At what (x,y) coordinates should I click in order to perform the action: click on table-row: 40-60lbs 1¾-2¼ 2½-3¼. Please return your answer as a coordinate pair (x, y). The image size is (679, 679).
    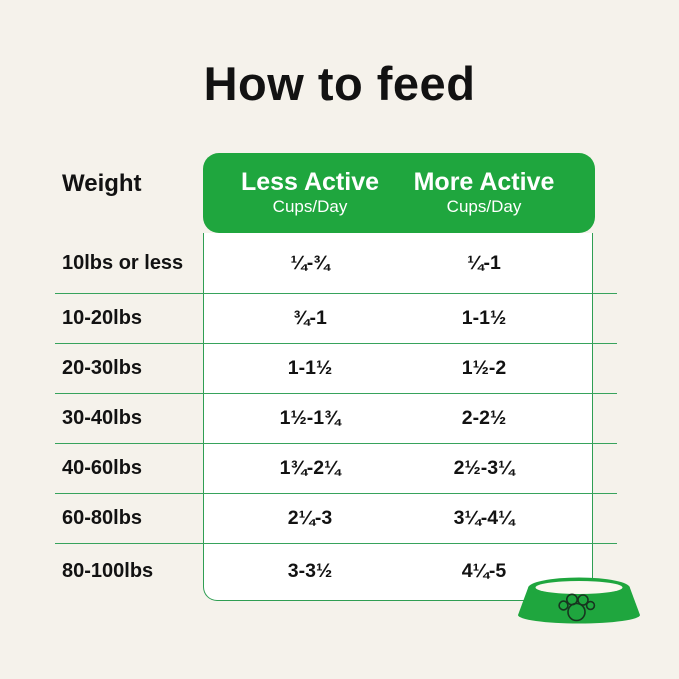
    Looking at the image, I should click on (339, 468).